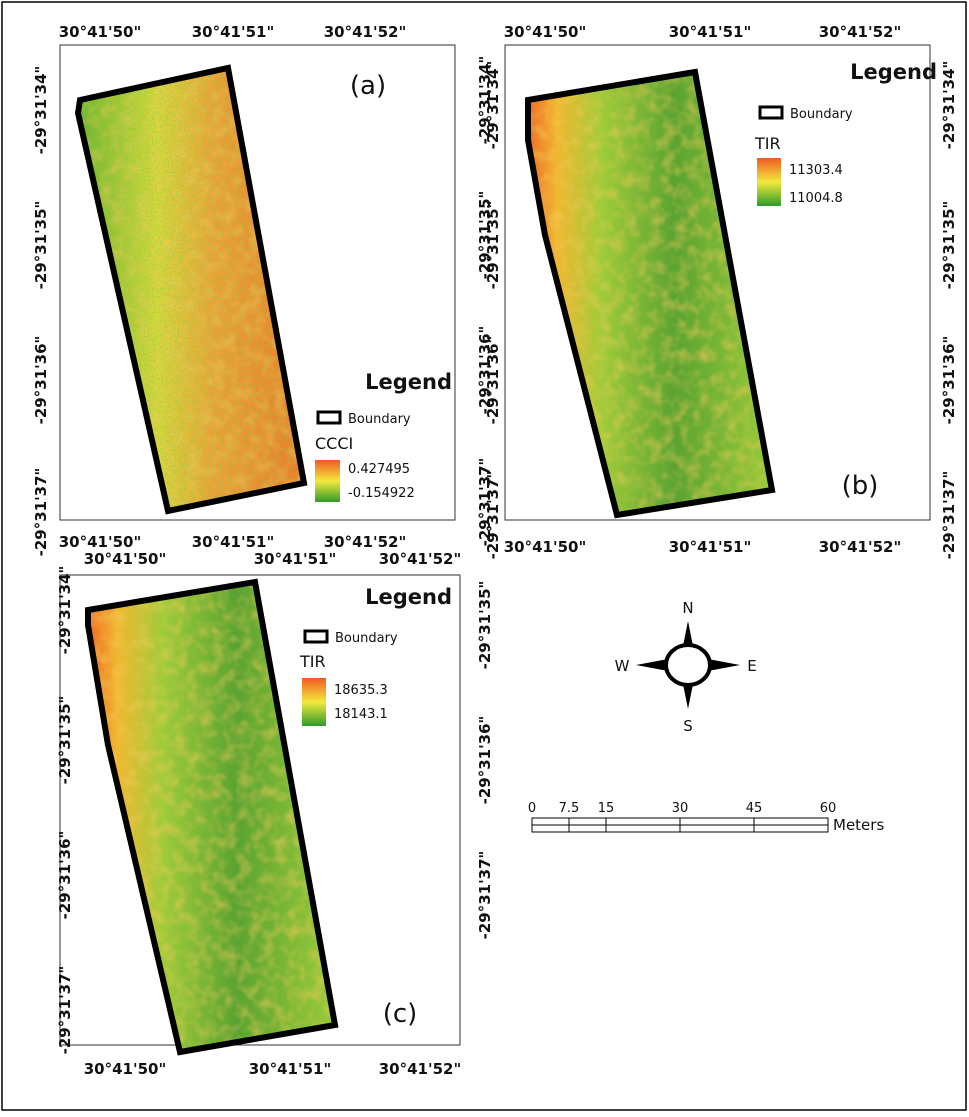  What do you see at coordinates (622, 666) in the screenshot?
I see `compass-w: W` at bounding box center [622, 666].